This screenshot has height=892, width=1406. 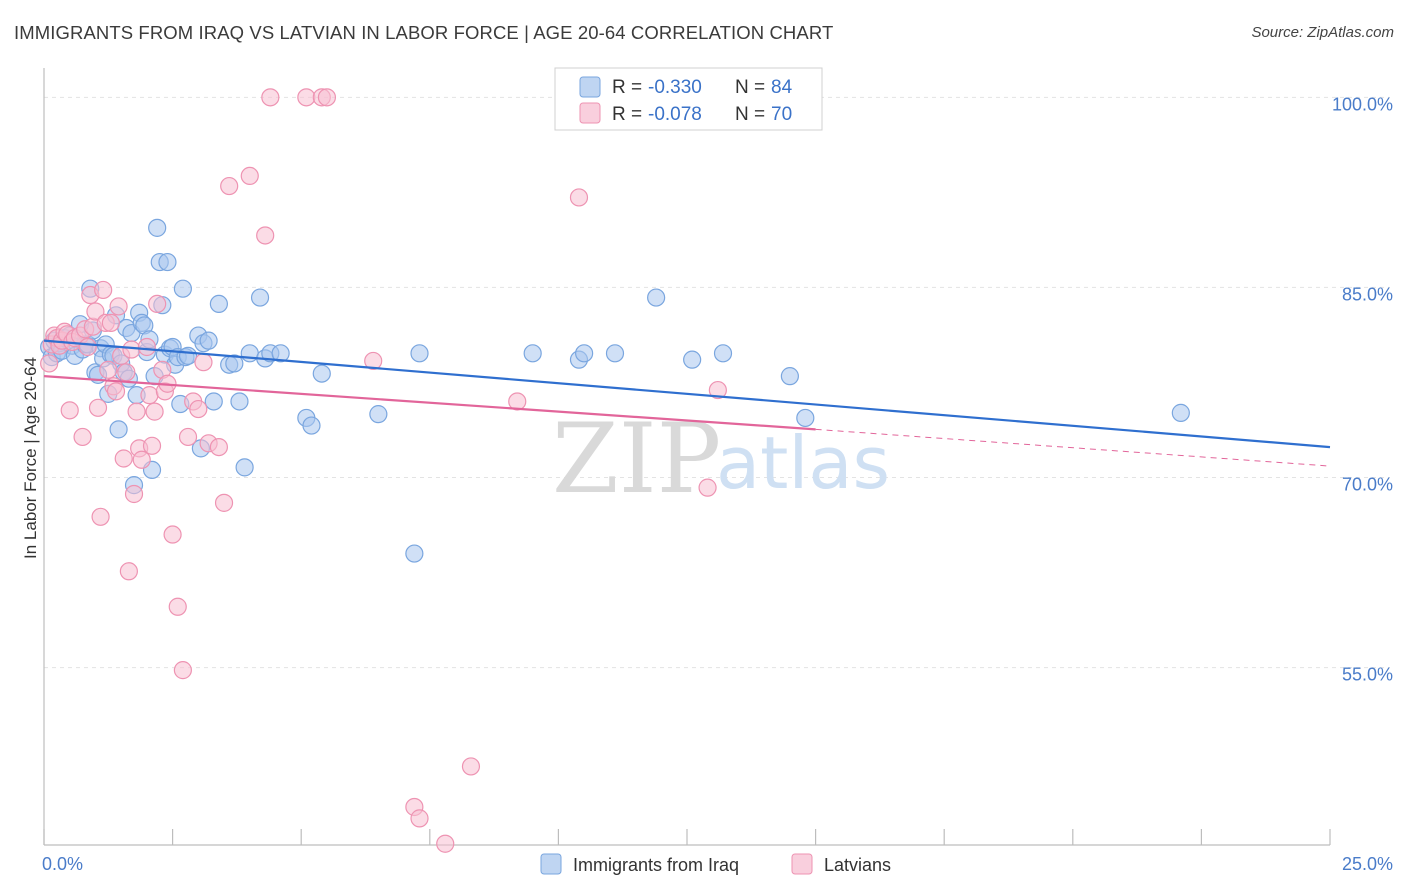 I want to click on bottom-legend-label-latvians: Latvians, so click(x=857, y=865).